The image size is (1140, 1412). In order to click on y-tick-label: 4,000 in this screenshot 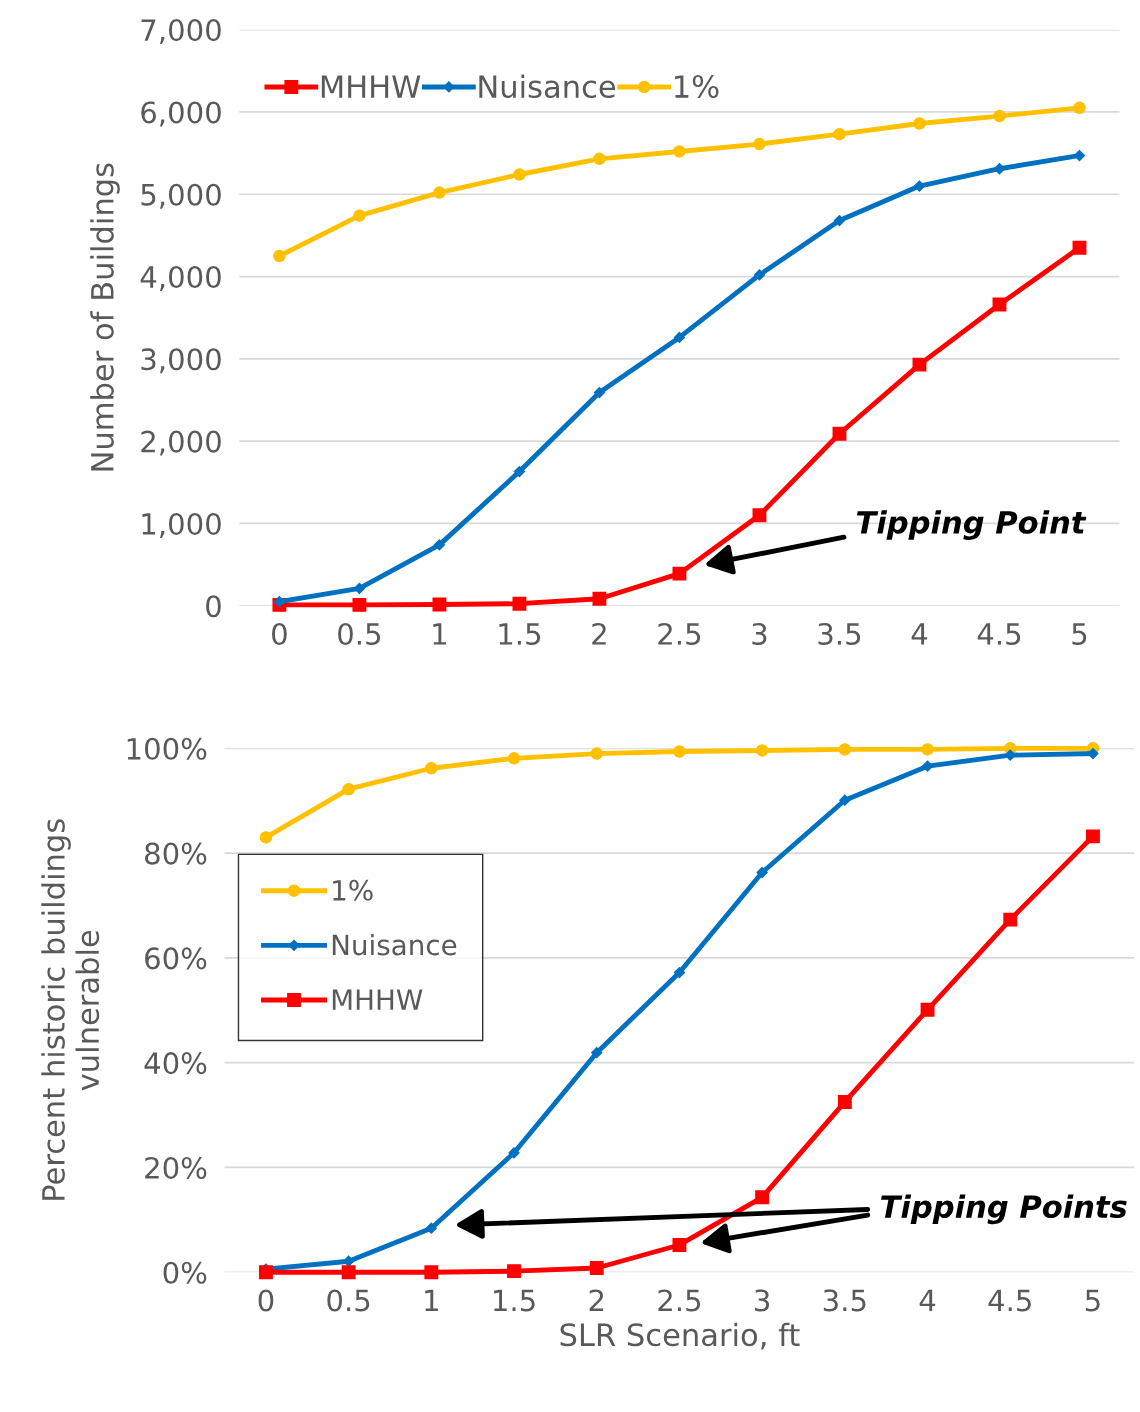, I will do `click(180, 278)`.